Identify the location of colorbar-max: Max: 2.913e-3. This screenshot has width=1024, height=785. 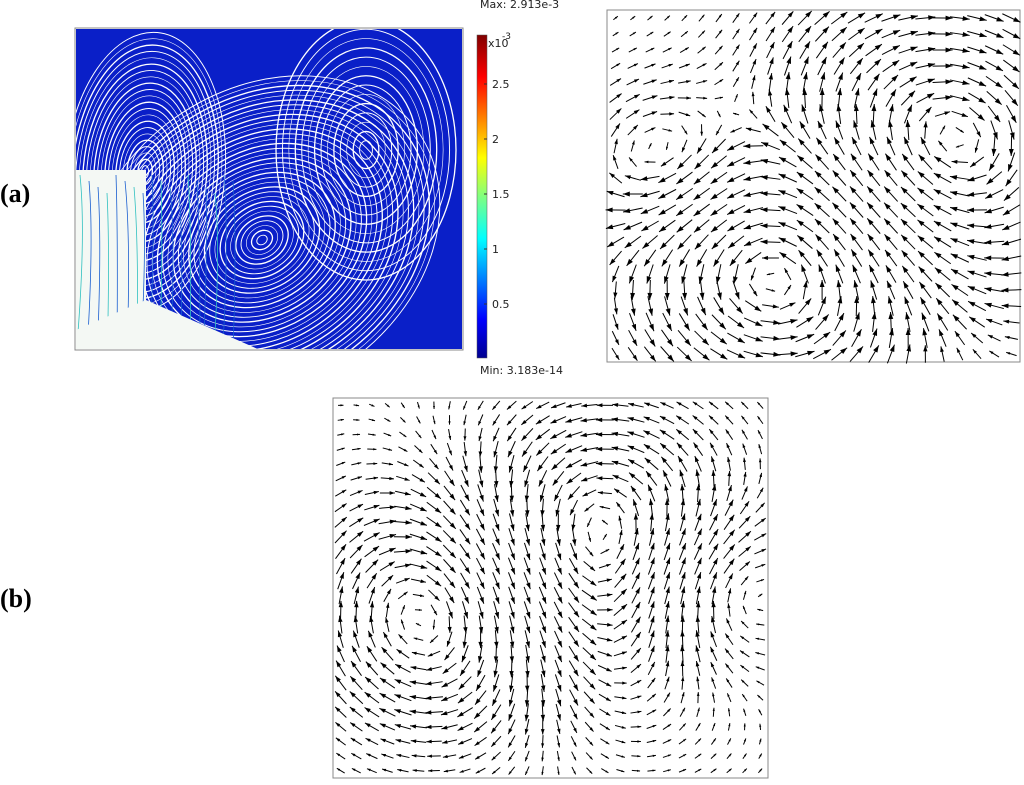
(519, 5).